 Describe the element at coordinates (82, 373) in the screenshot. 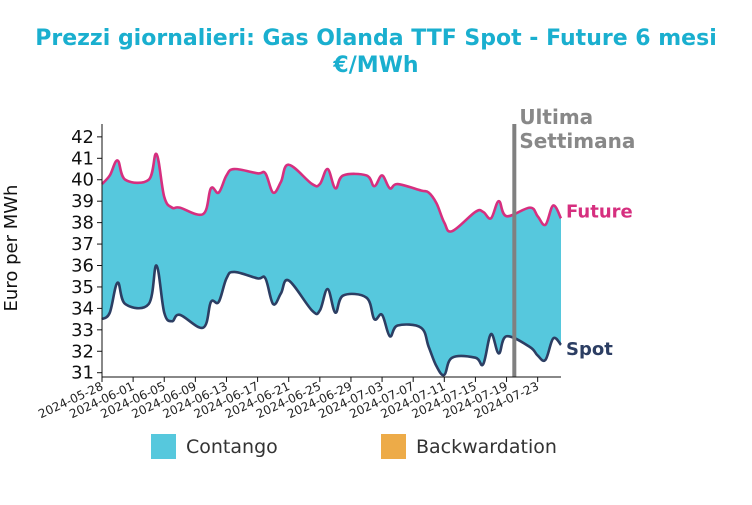

I see `y-tick-label: 31` at that location.